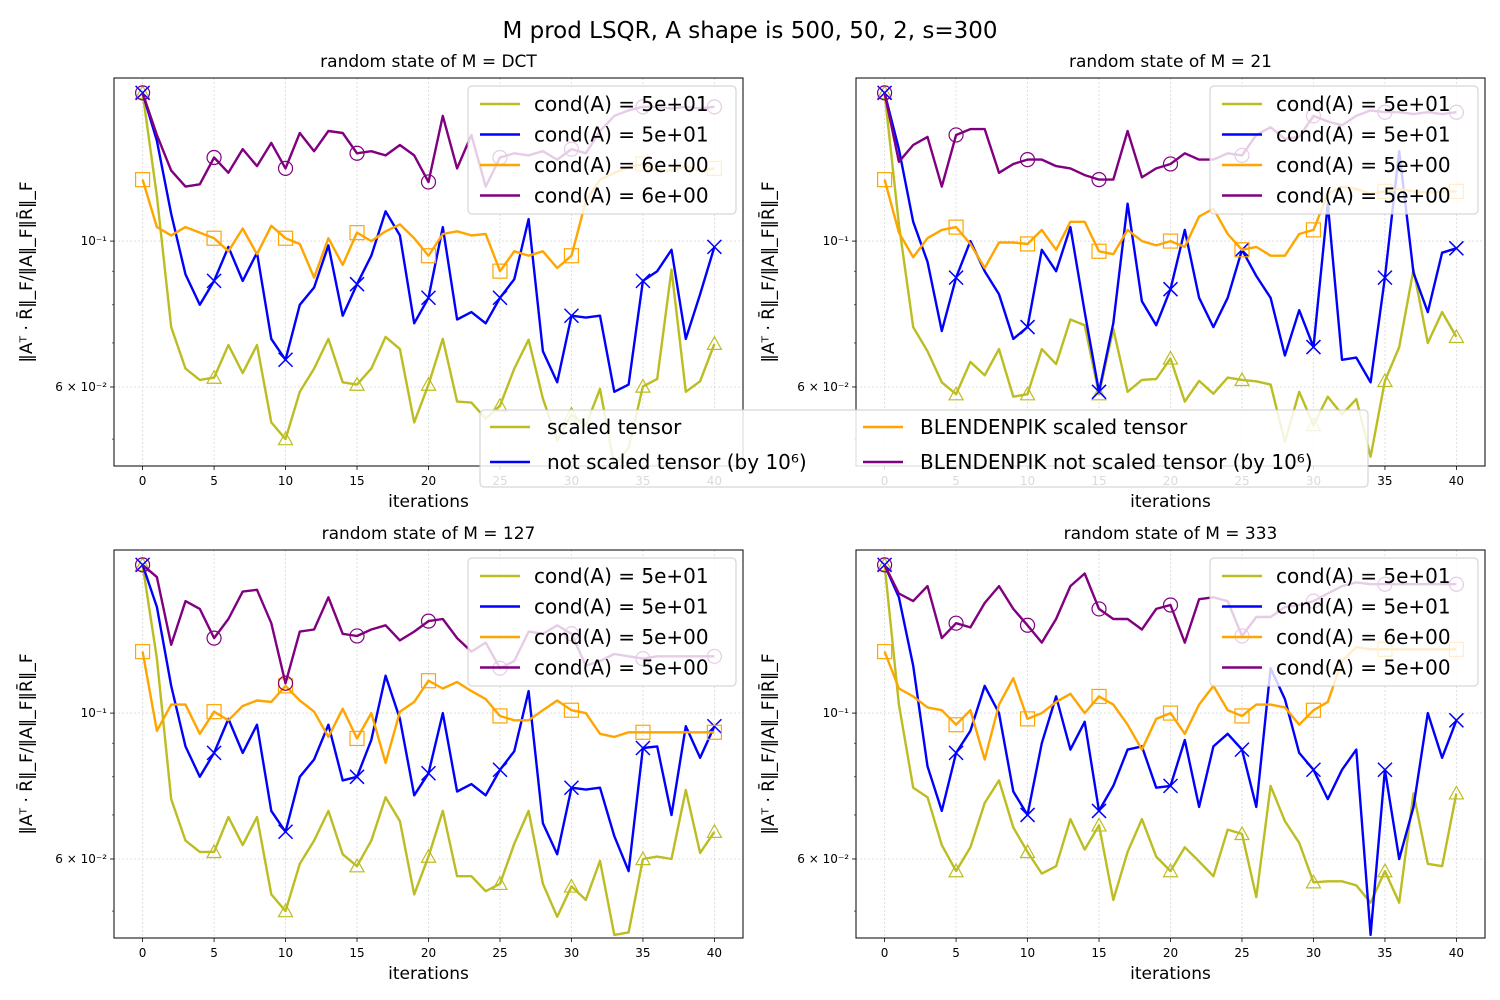  Describe the element at coordinates (1116, 462) in the screenshot. I see `figure-legend-label: BLENDENPIK not scaled tensor (by 10⁶)` at that location.